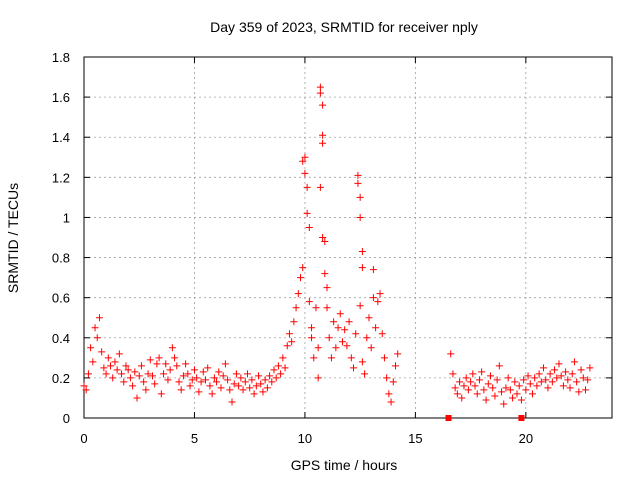 The image size is (640, 480). Describe the element at coordinates (194, 438) in the screenshot. I see `x-tick-label: 5` at that location.